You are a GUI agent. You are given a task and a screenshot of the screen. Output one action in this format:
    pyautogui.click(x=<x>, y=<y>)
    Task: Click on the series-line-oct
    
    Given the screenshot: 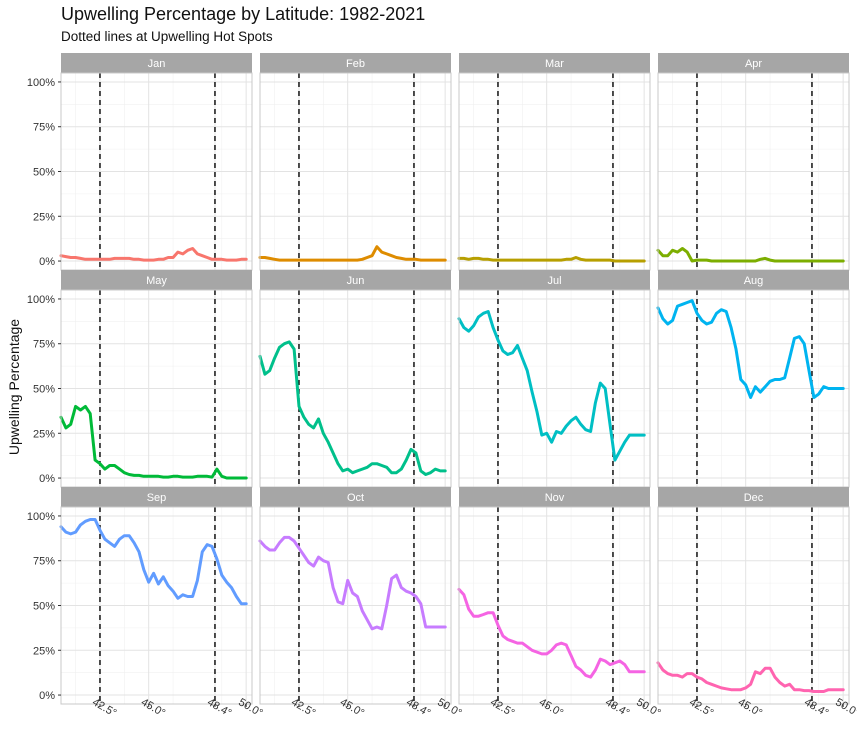 What is the action you would take?
    pyautogui.click(x=352, y=583)
    